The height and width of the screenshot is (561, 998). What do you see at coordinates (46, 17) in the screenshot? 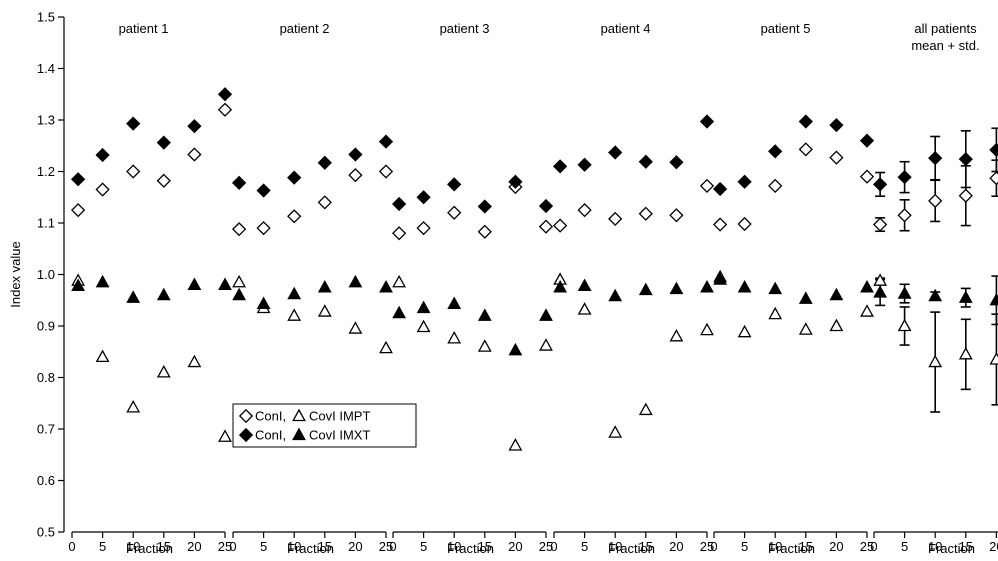
I see `y-tick-label: 1.5` at bounding box center [46, 17].